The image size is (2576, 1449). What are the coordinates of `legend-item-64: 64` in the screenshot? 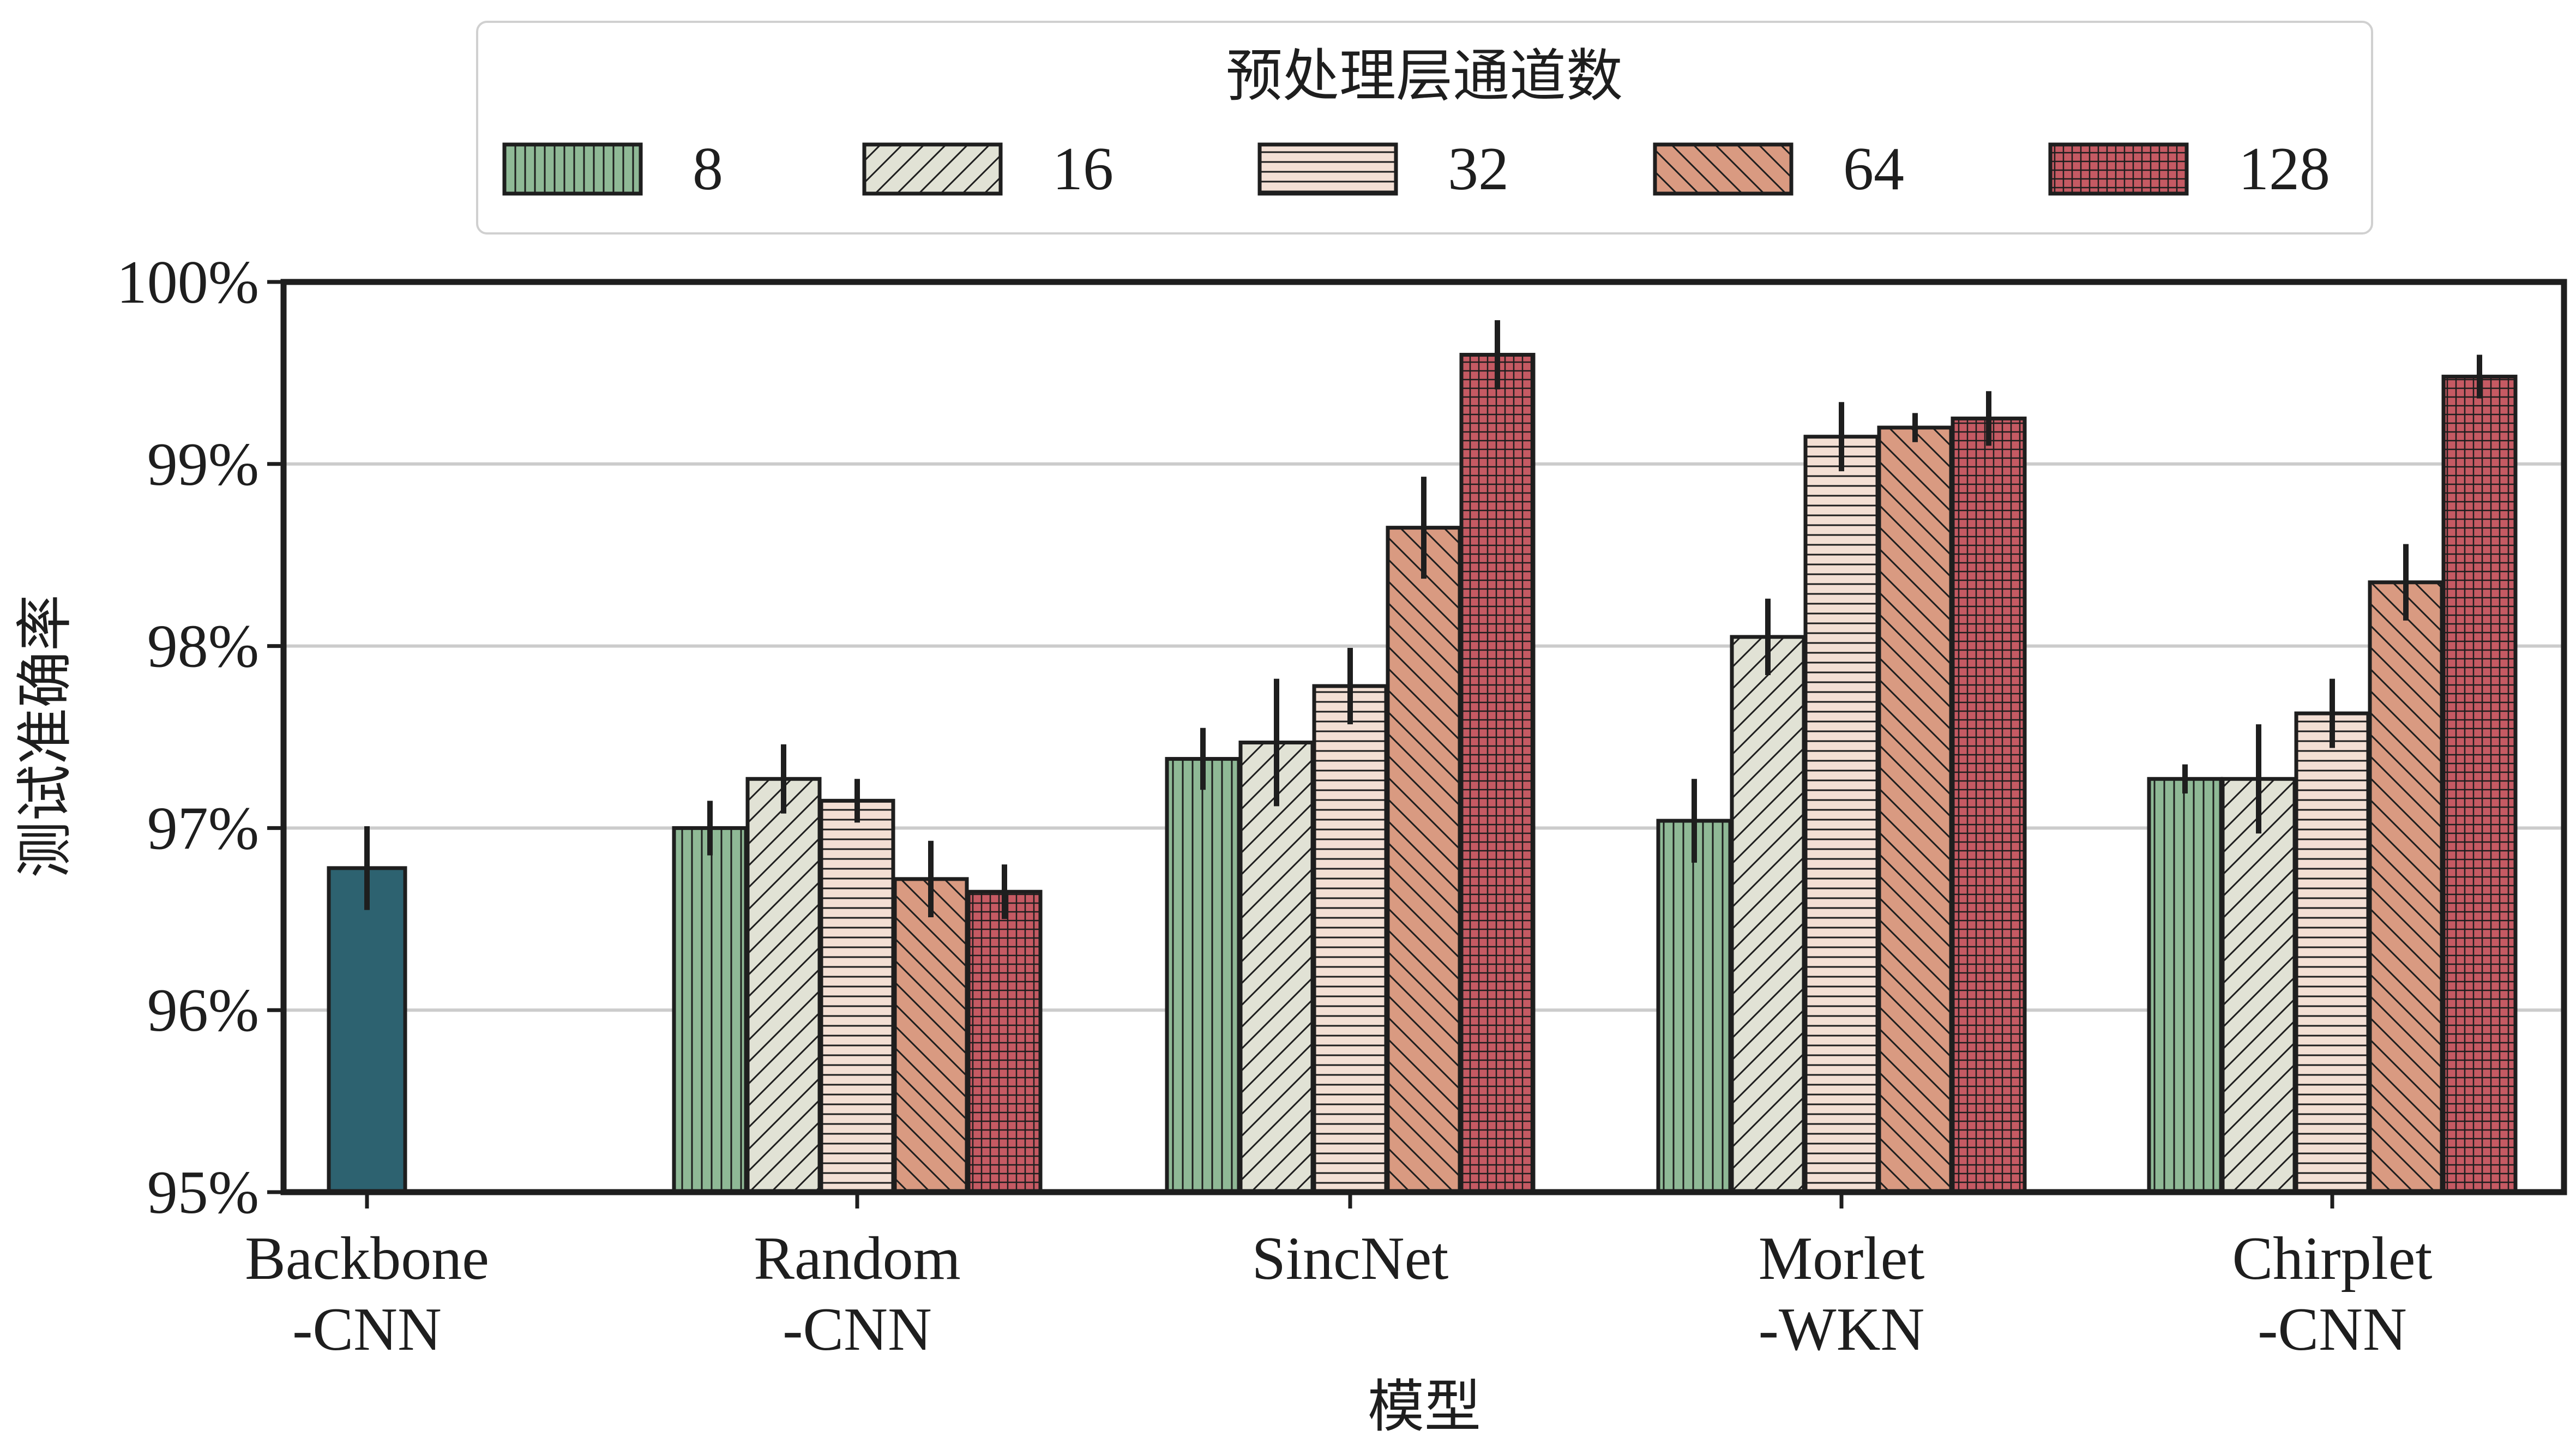 It's located at (1778, 169).